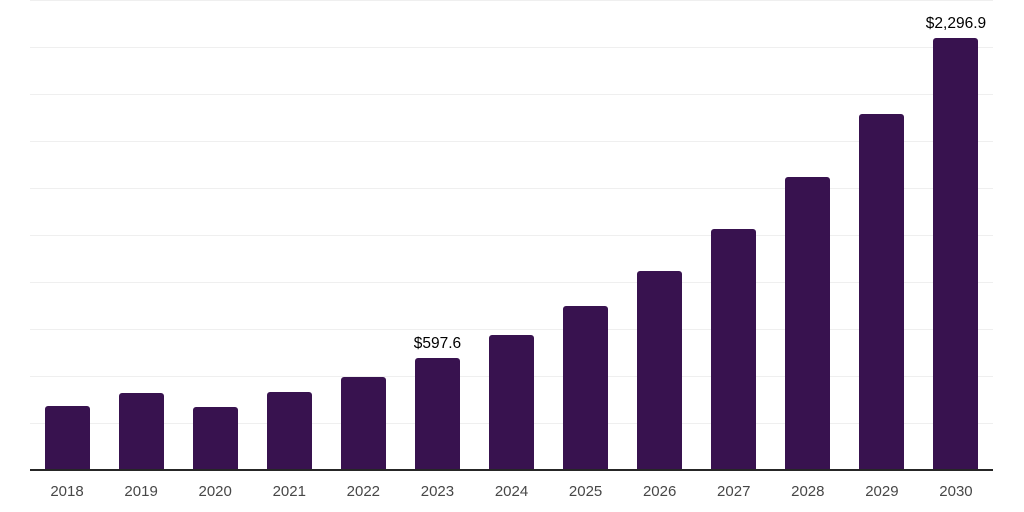 Image resolution: width=1024 pixels, height=512 pixels. What do you see at coordinates (585, 491) in the screenshot?
I see `x-tick-label: 2025` at bounding box center [585, 491].